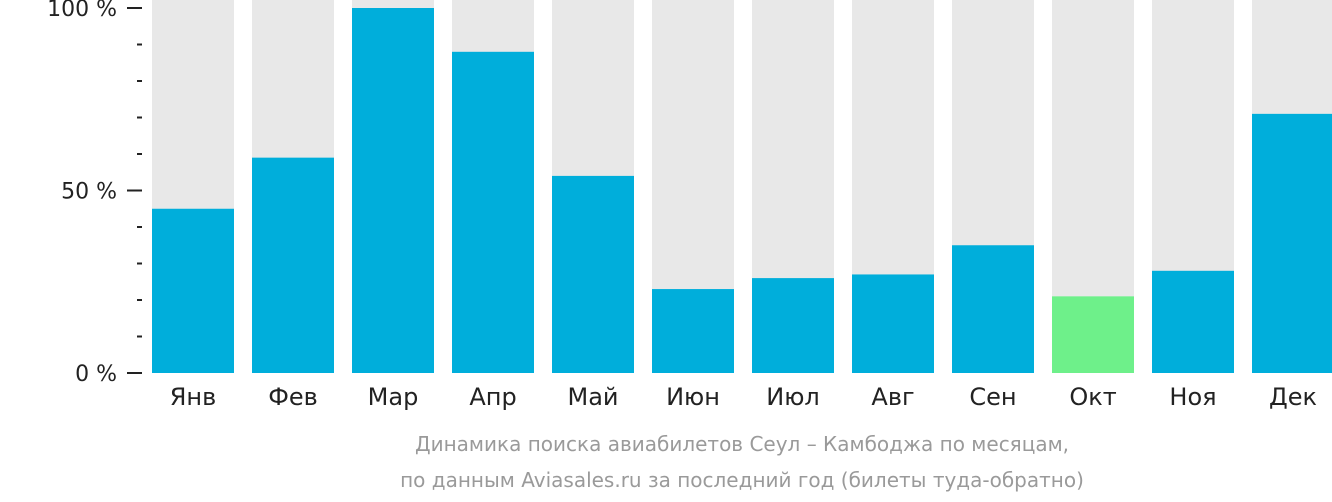 This screenshot has width=1332, height=502. Describe the element at coordinates (743, 397) in the screenshot. I see `x-axis-labels: Янв Фев Мар Апр Май Июн Июл Авг Сен Окт Ноя Дек` at that location.